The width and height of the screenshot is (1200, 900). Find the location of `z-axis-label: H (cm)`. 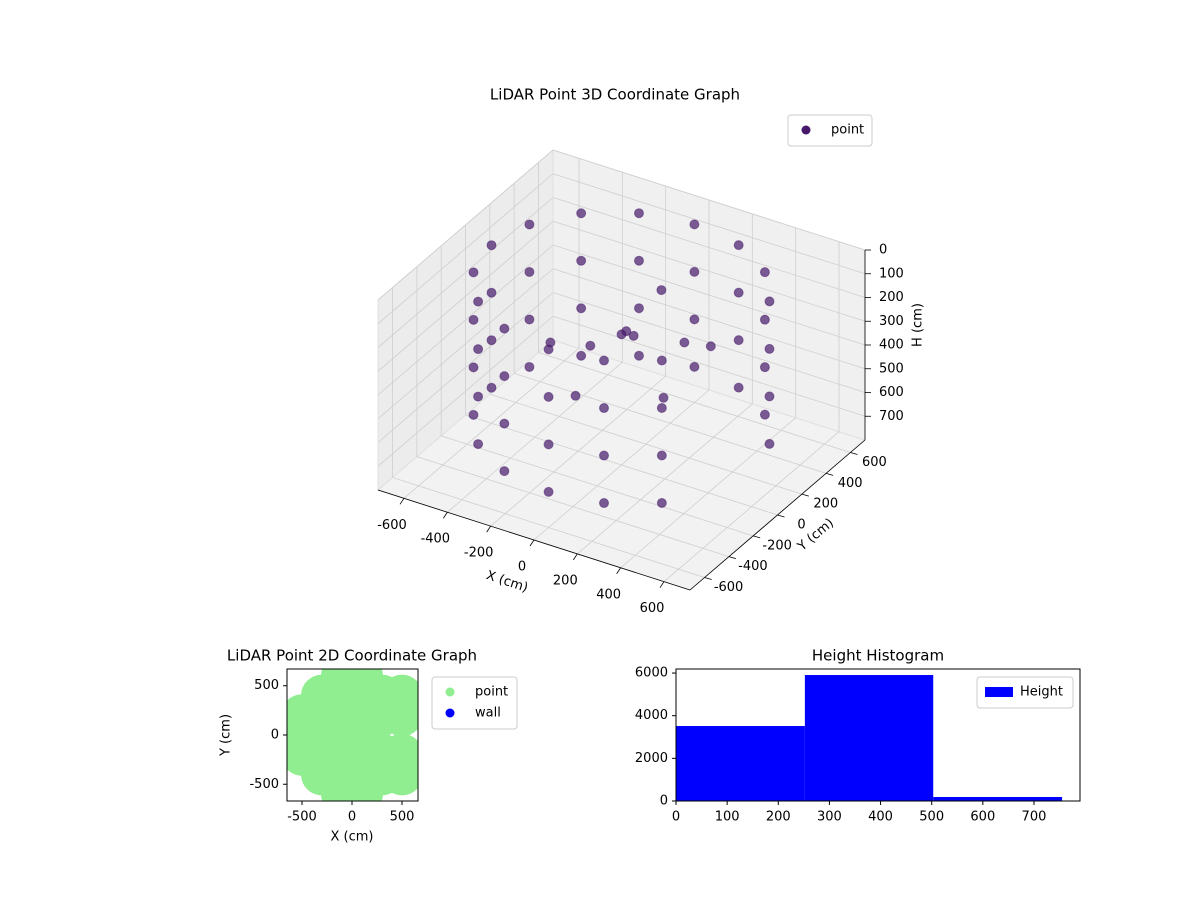

z-axis-label: H (cm) is located at coordinates (918, 325).